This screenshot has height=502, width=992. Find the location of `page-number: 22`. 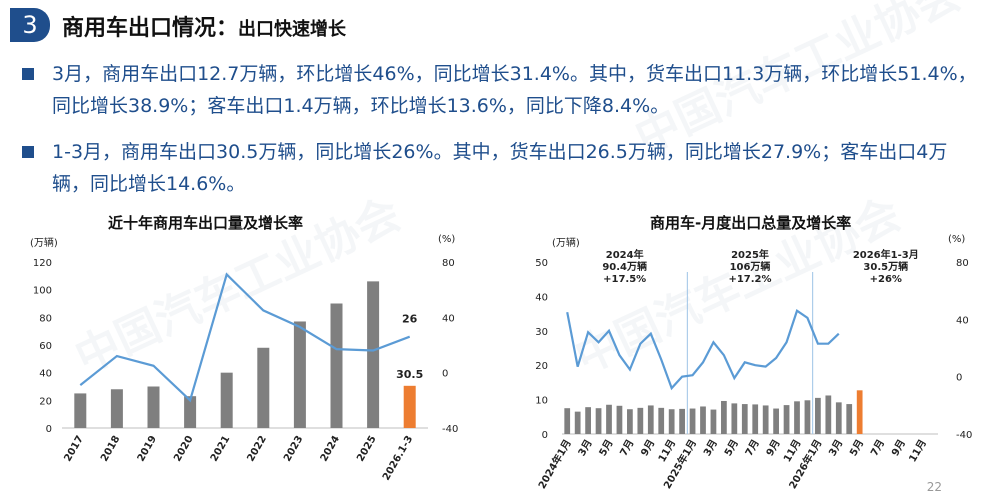

page-number: 22 is located at coordinates (934, 487).